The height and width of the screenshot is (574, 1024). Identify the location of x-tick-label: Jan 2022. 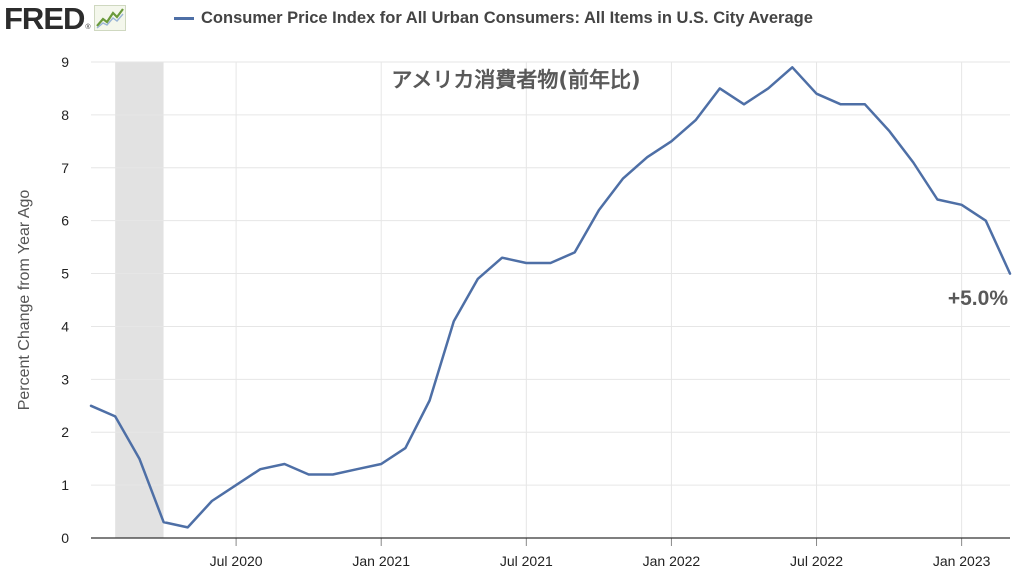
(672, 561).